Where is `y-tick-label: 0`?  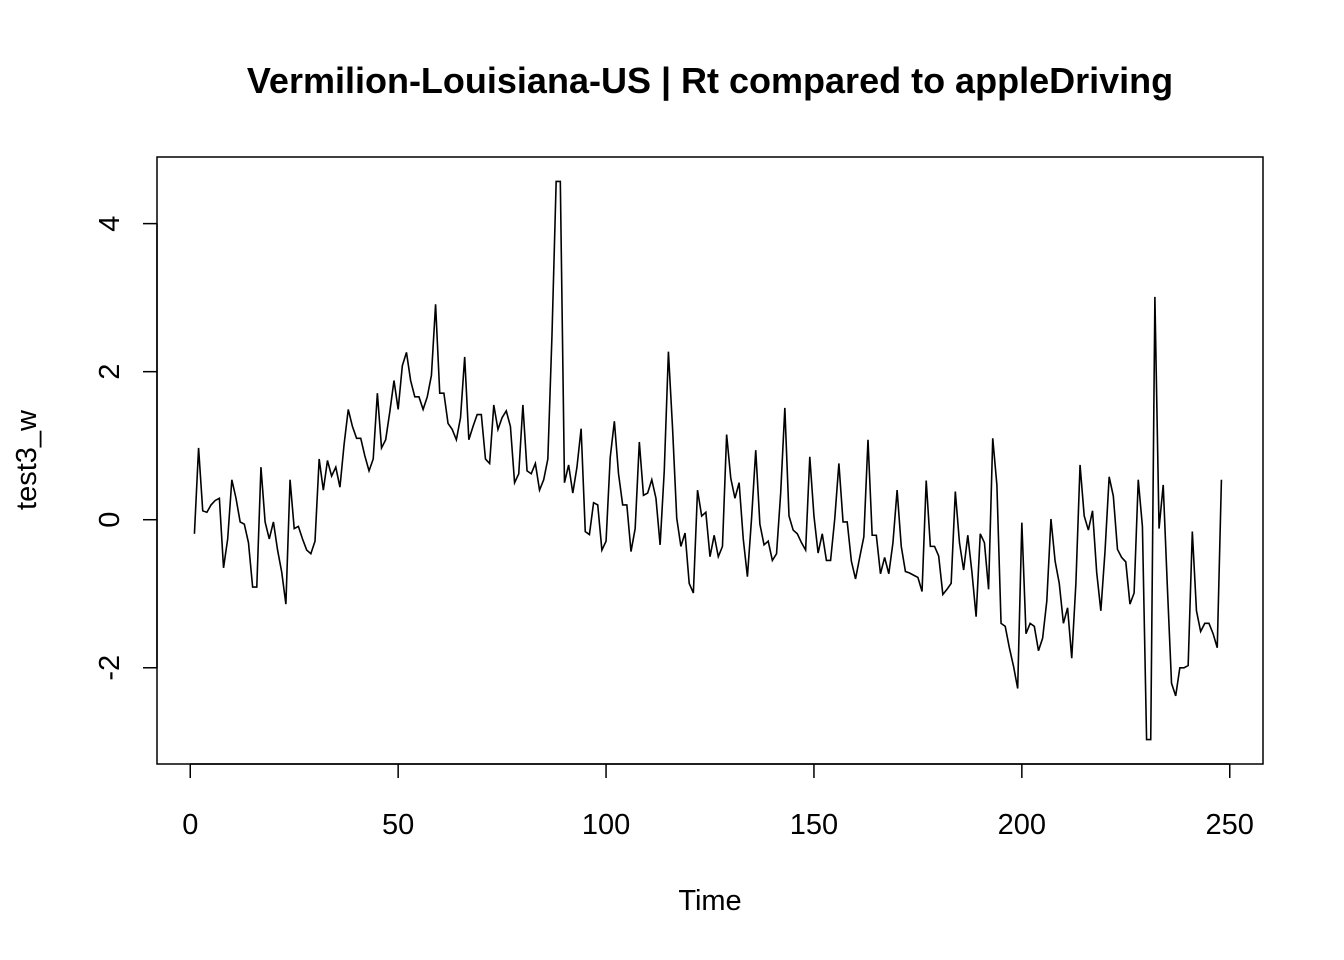 y-tick-label: 0 is located at coordinates (110, 520).